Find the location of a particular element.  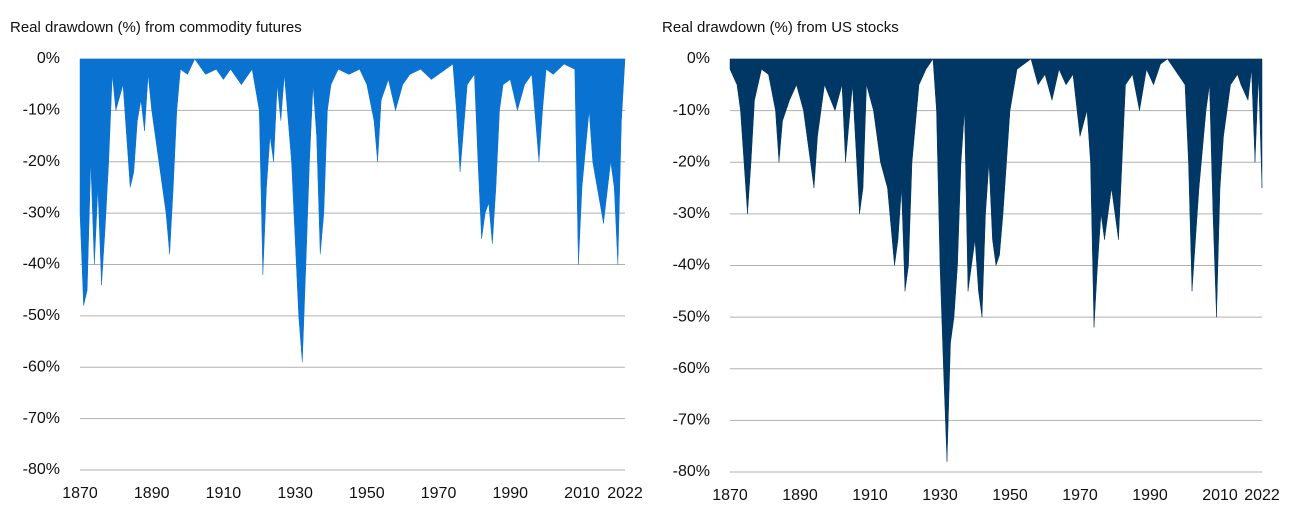

chart-title: Real drawdown (%) from US stocks is located at coordinates (780, 27).